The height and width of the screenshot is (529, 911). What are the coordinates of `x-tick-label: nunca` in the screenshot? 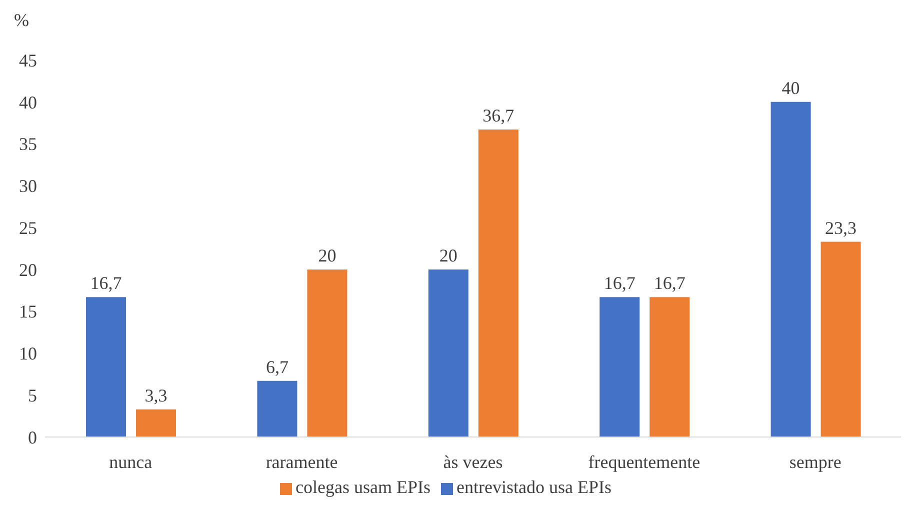 It's located at (130, 462).